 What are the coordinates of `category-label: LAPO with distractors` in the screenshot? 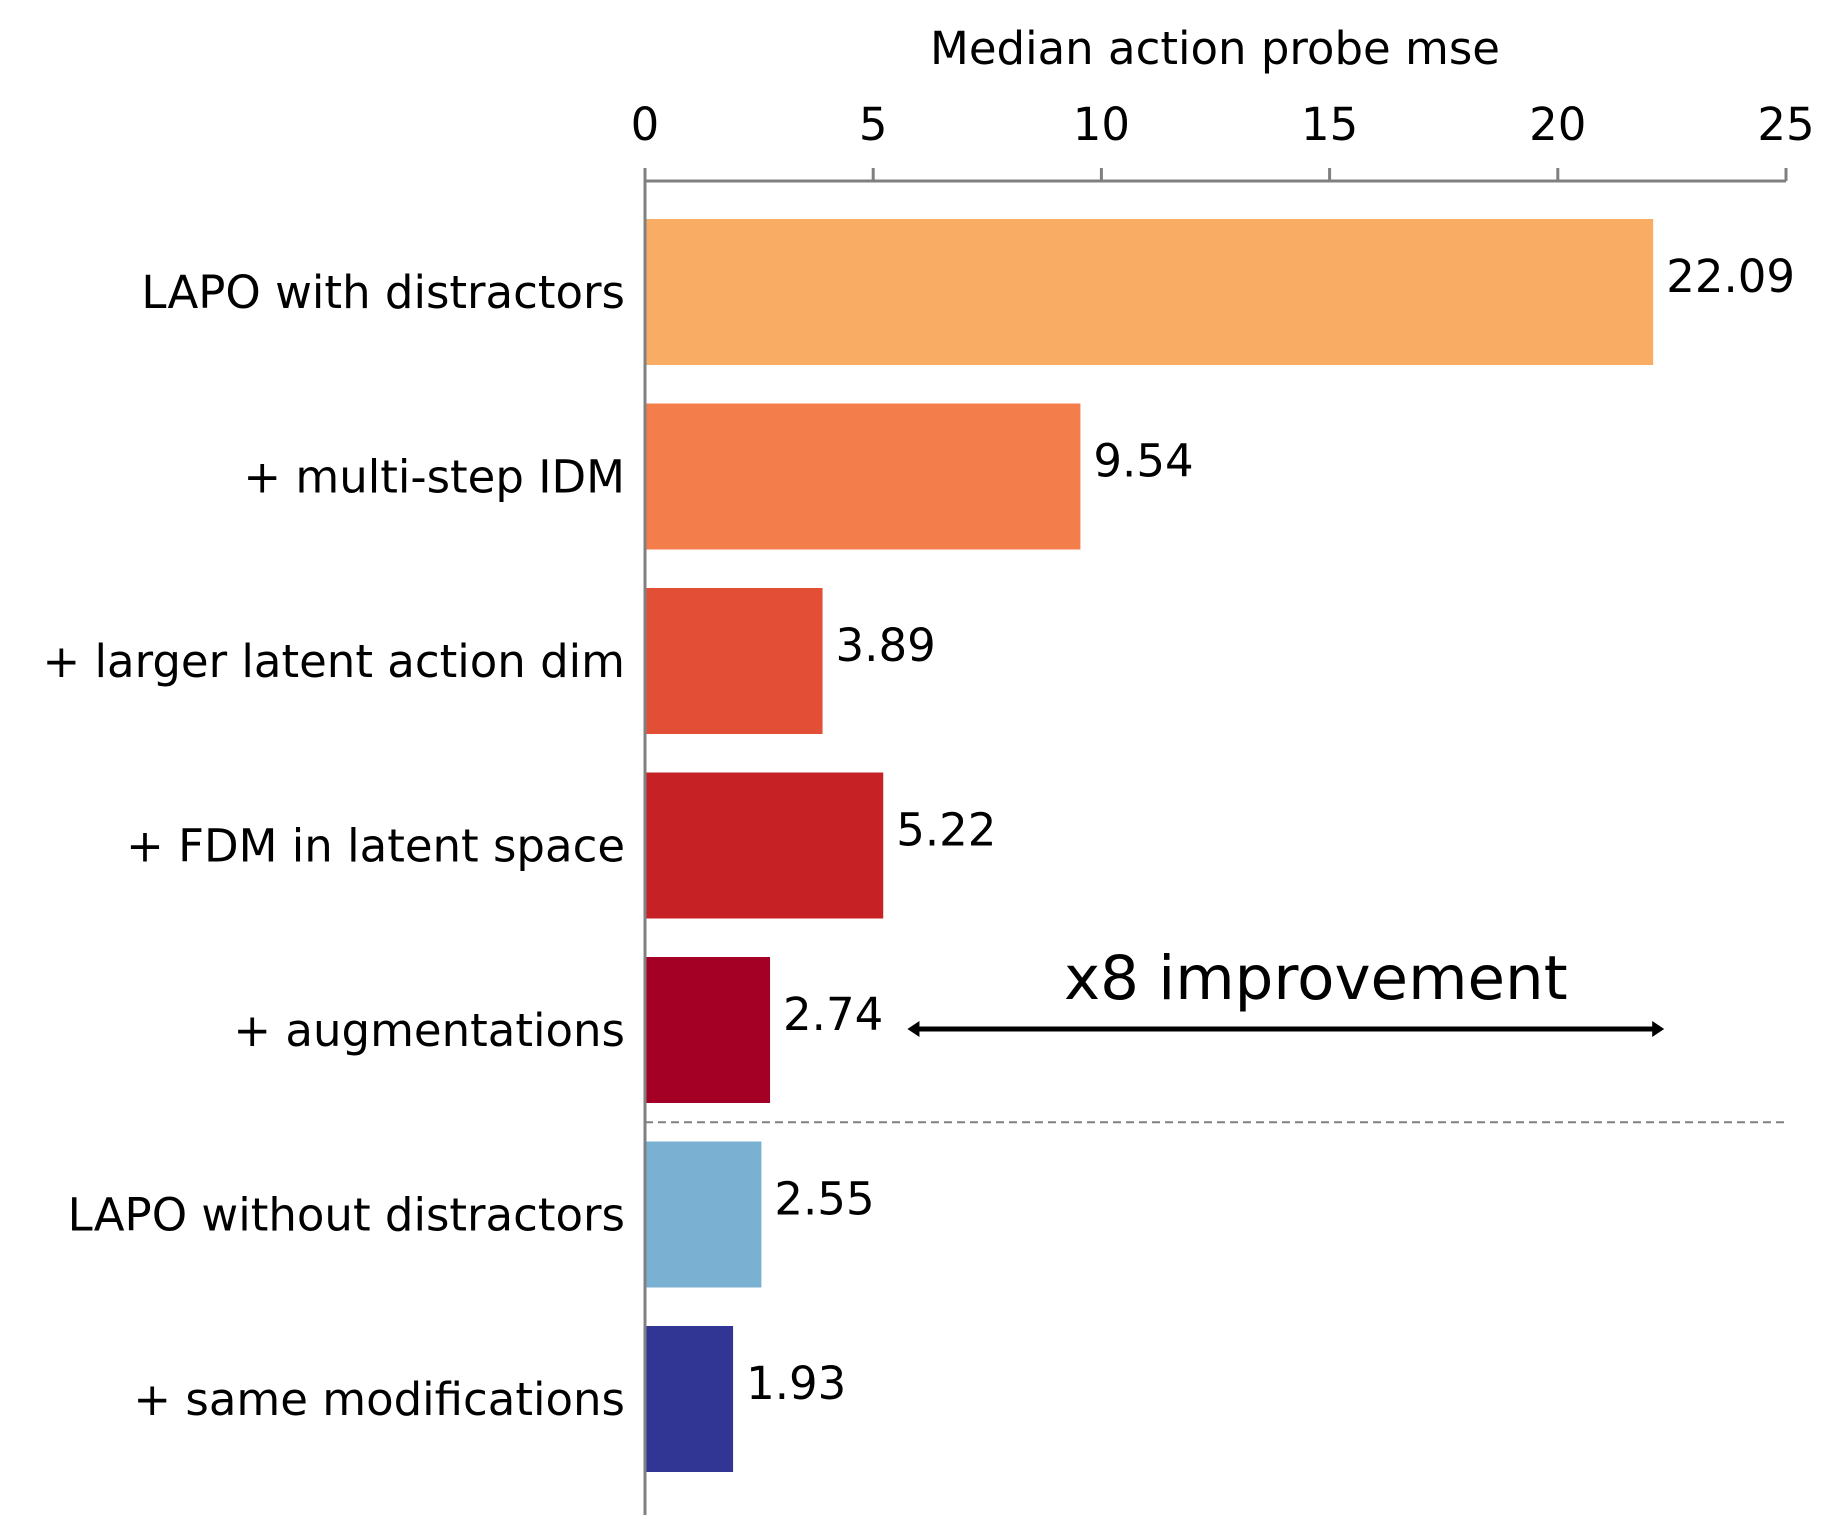 It's located at (383, 292).